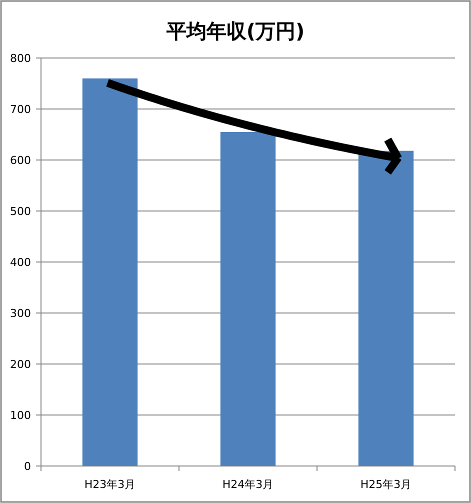 This screenshot has width=471, height=503. I want to click on y-tick-label: 200, so click(20, 364).